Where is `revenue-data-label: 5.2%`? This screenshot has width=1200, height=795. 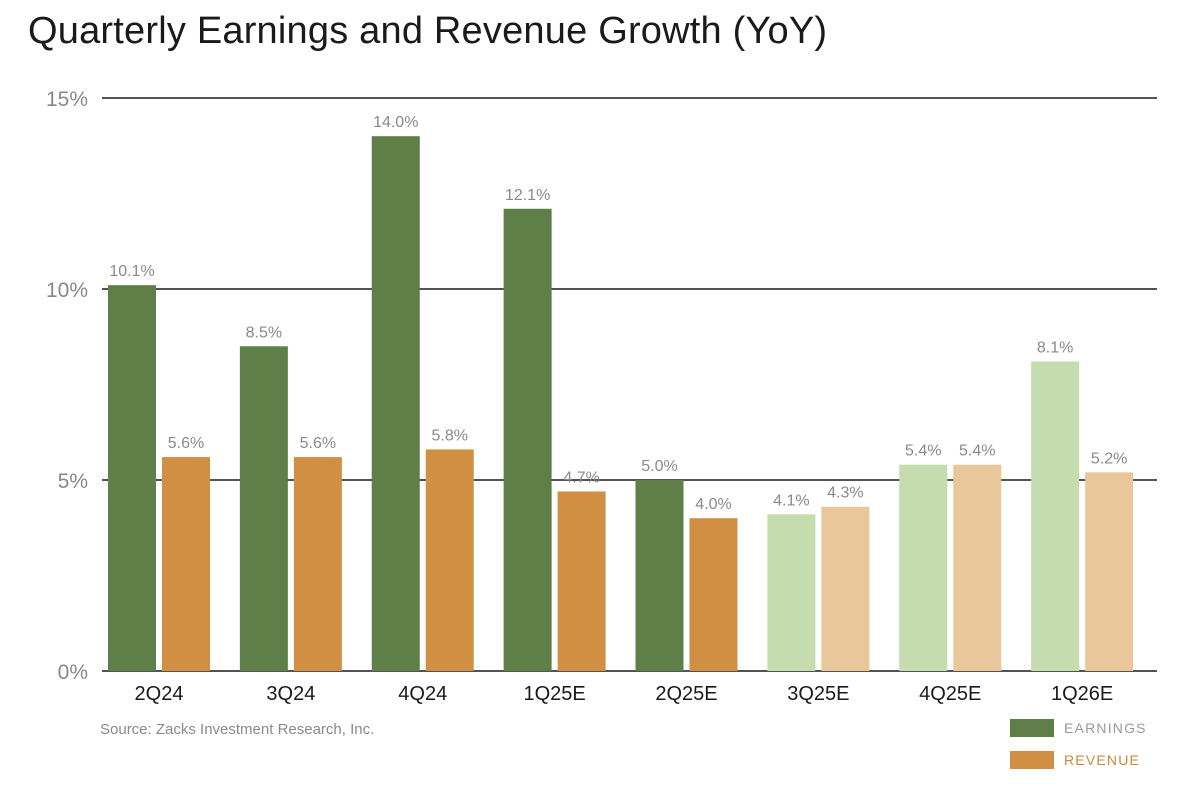
revenue-data-label: 5.2% is located at coordinates (1109, 458).